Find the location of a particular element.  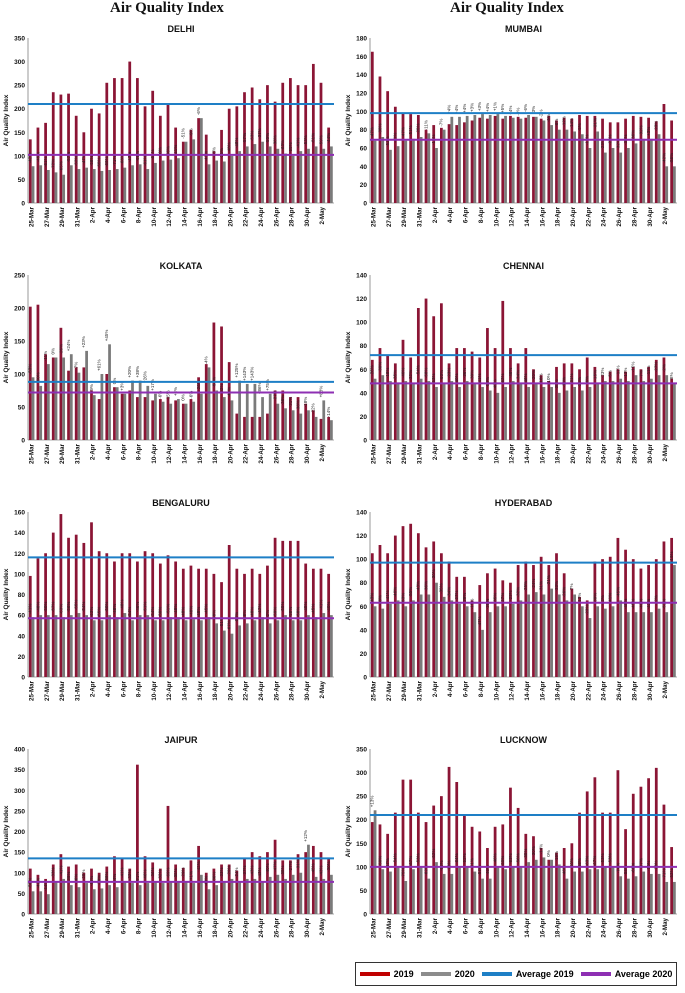

lucknow-x-tick-label: 20-Apr is located at coordinates (573, 927).